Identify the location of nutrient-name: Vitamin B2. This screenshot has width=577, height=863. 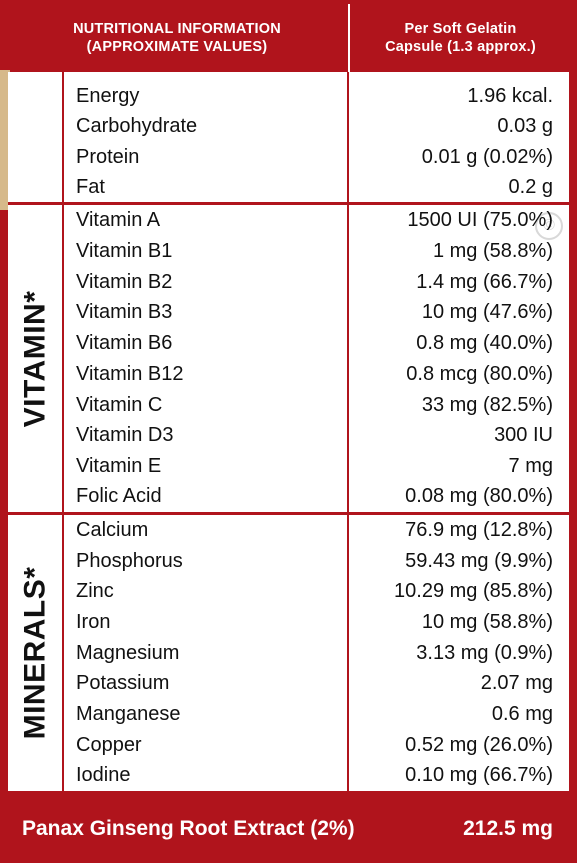
(124, 282).